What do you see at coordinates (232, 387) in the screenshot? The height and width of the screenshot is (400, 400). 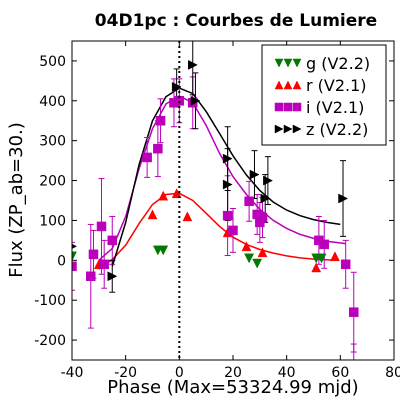 I see `x-axis-label: Phase (Max=53324.99 mjd)` at bounding box center [232, 387].